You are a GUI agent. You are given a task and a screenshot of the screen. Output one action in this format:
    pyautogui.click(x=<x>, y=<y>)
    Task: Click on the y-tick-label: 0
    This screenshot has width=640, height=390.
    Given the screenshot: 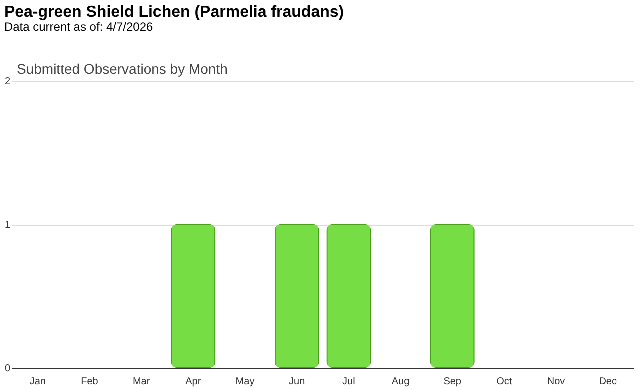 What is the action you would take?
    pyautogui.click(x=7, y=369)
    